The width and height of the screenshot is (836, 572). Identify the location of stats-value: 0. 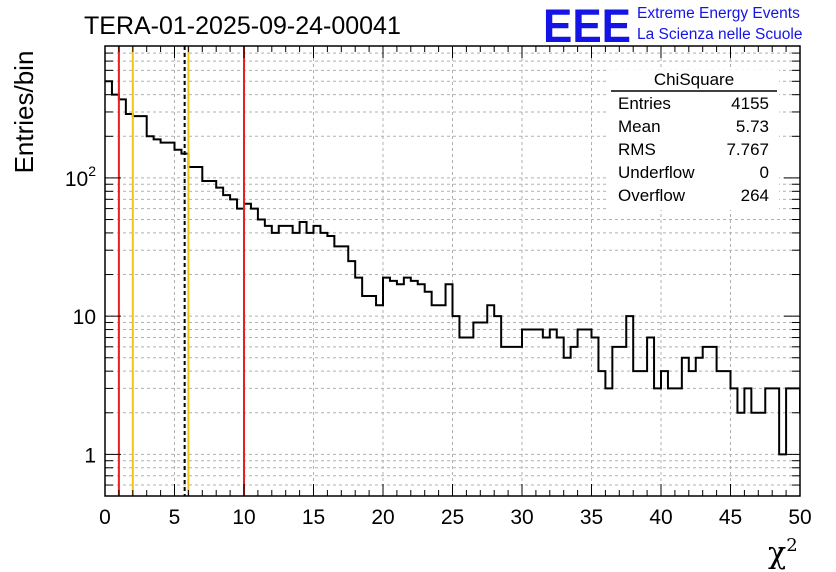
(764, 172).